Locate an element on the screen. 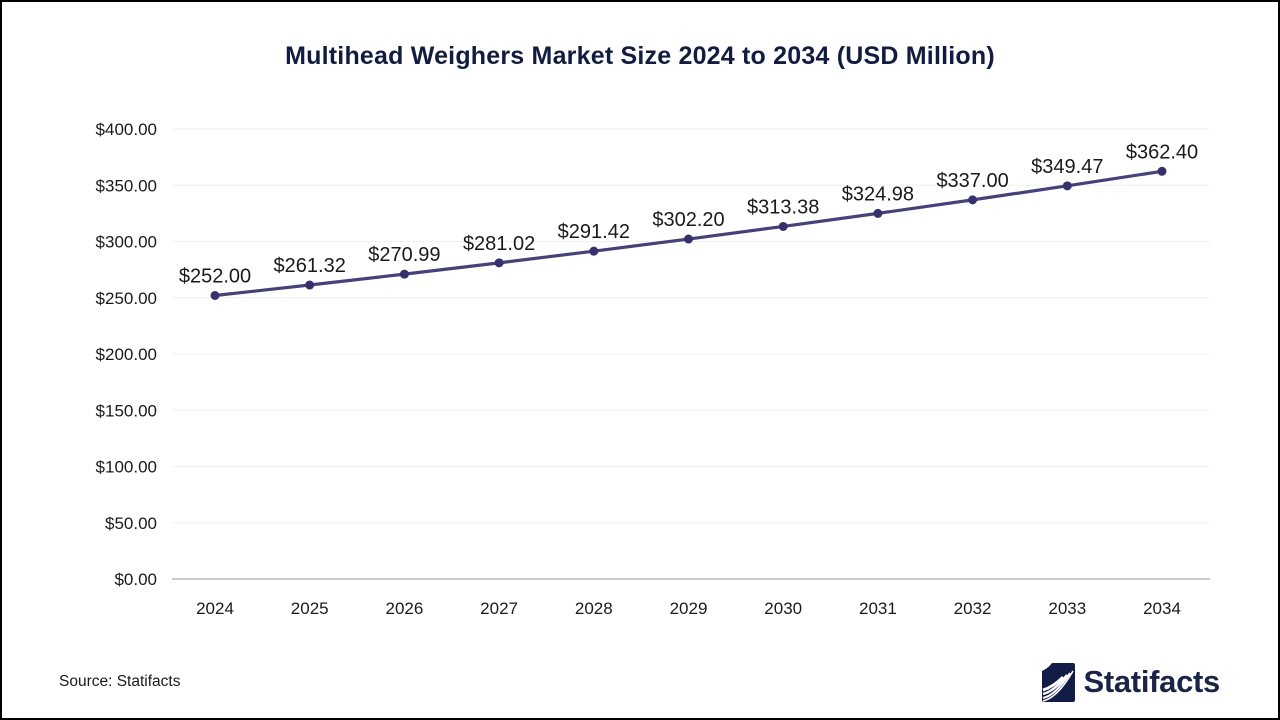 This screenshot has height=720, width=1280. y-axis-tick-label: $350.00 is located at coordinates (126, 185).